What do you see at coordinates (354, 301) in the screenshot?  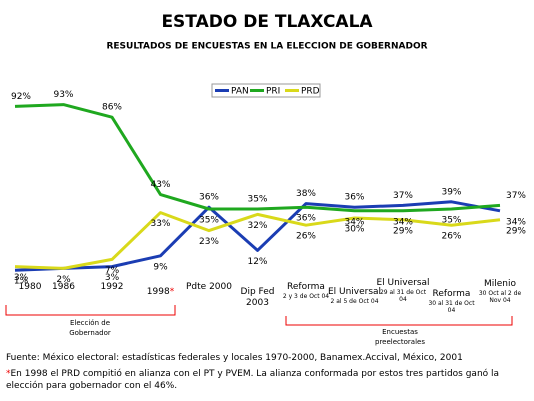 I see `x-sublabel: 2 al 5 de Oct 04` at bounding box center [354, 301].